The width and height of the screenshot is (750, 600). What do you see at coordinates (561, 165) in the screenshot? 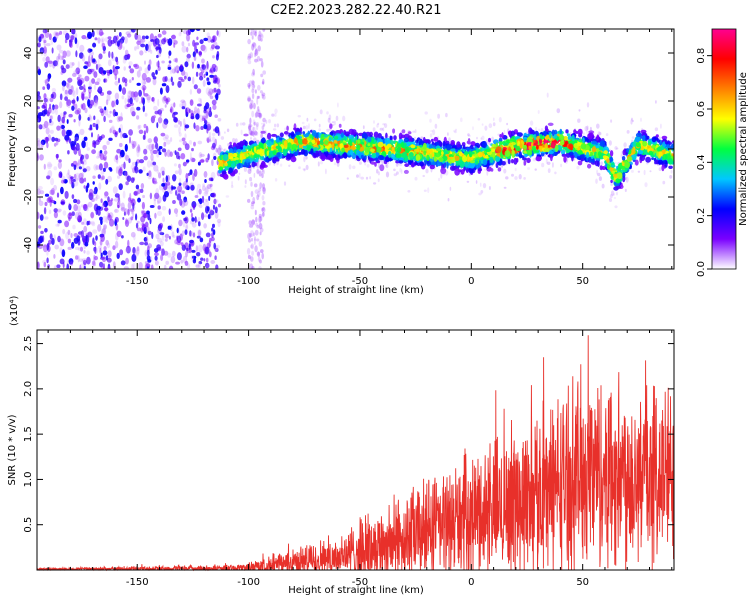
I see `spectrogram-noise-mark-2092` at bounding box center [561, 165].